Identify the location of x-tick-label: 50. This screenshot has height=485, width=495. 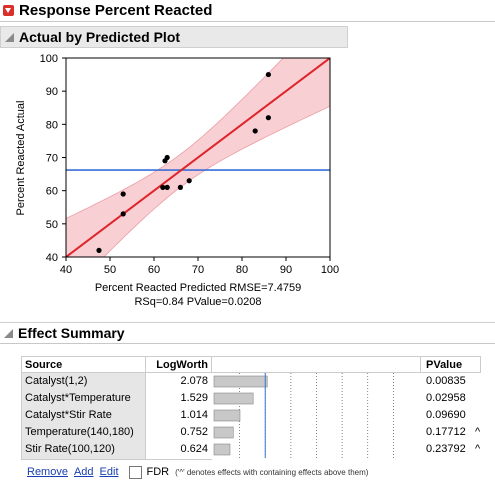
(110, 270).